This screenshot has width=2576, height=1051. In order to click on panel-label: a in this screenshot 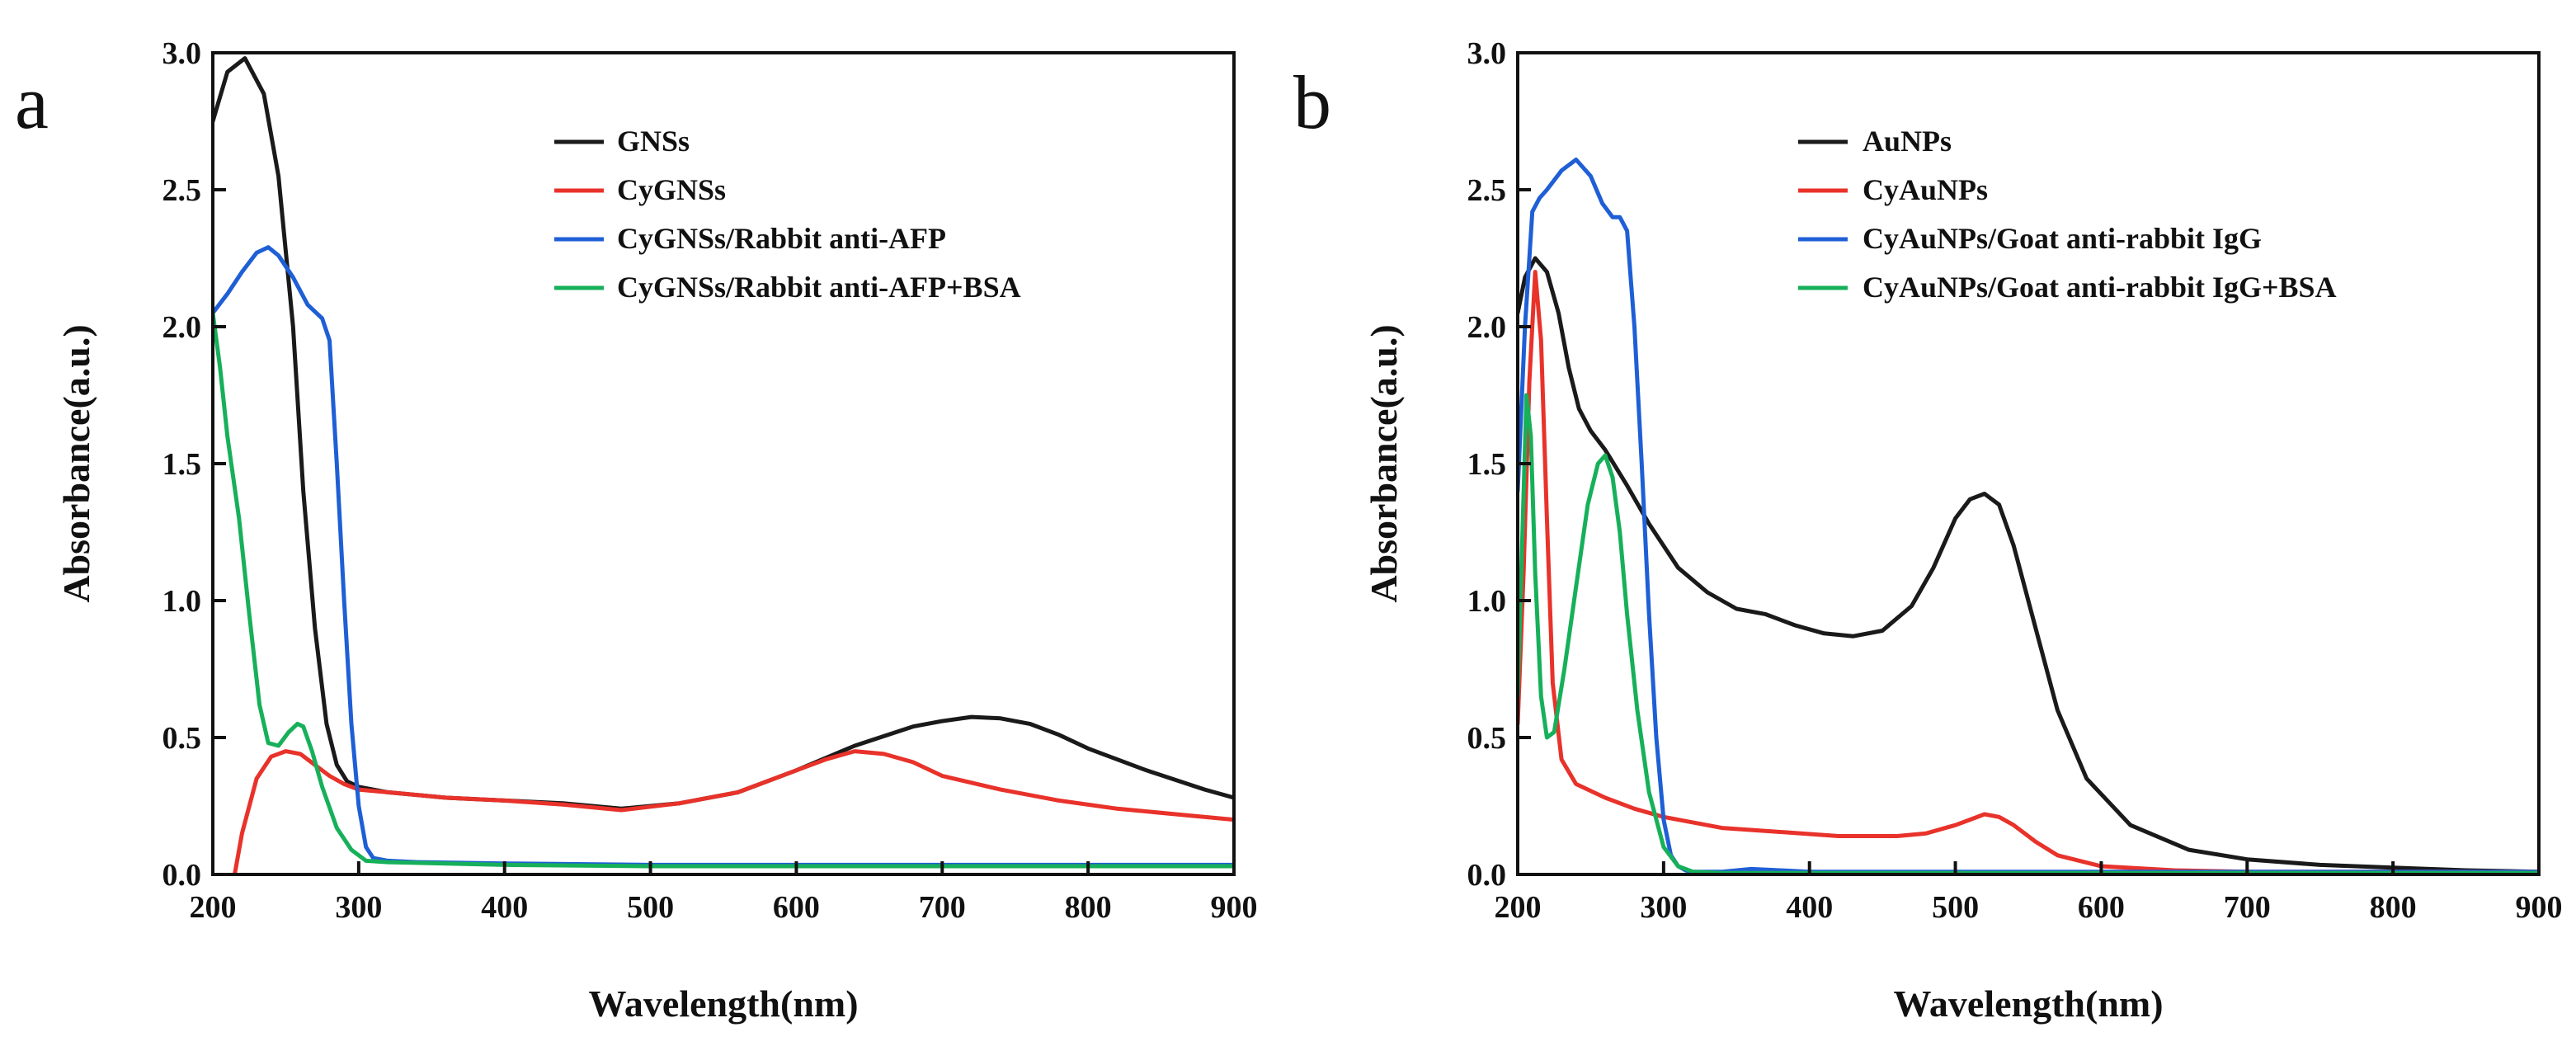, I will do `click(32, 102)`.